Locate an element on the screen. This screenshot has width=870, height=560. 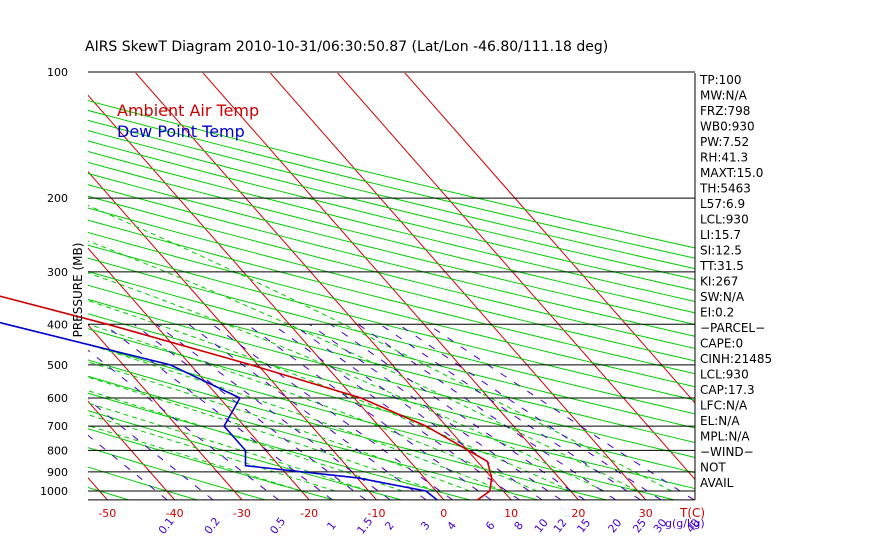
mixing-ratio-tick-label: 20 is located at coordinates (615, 525).